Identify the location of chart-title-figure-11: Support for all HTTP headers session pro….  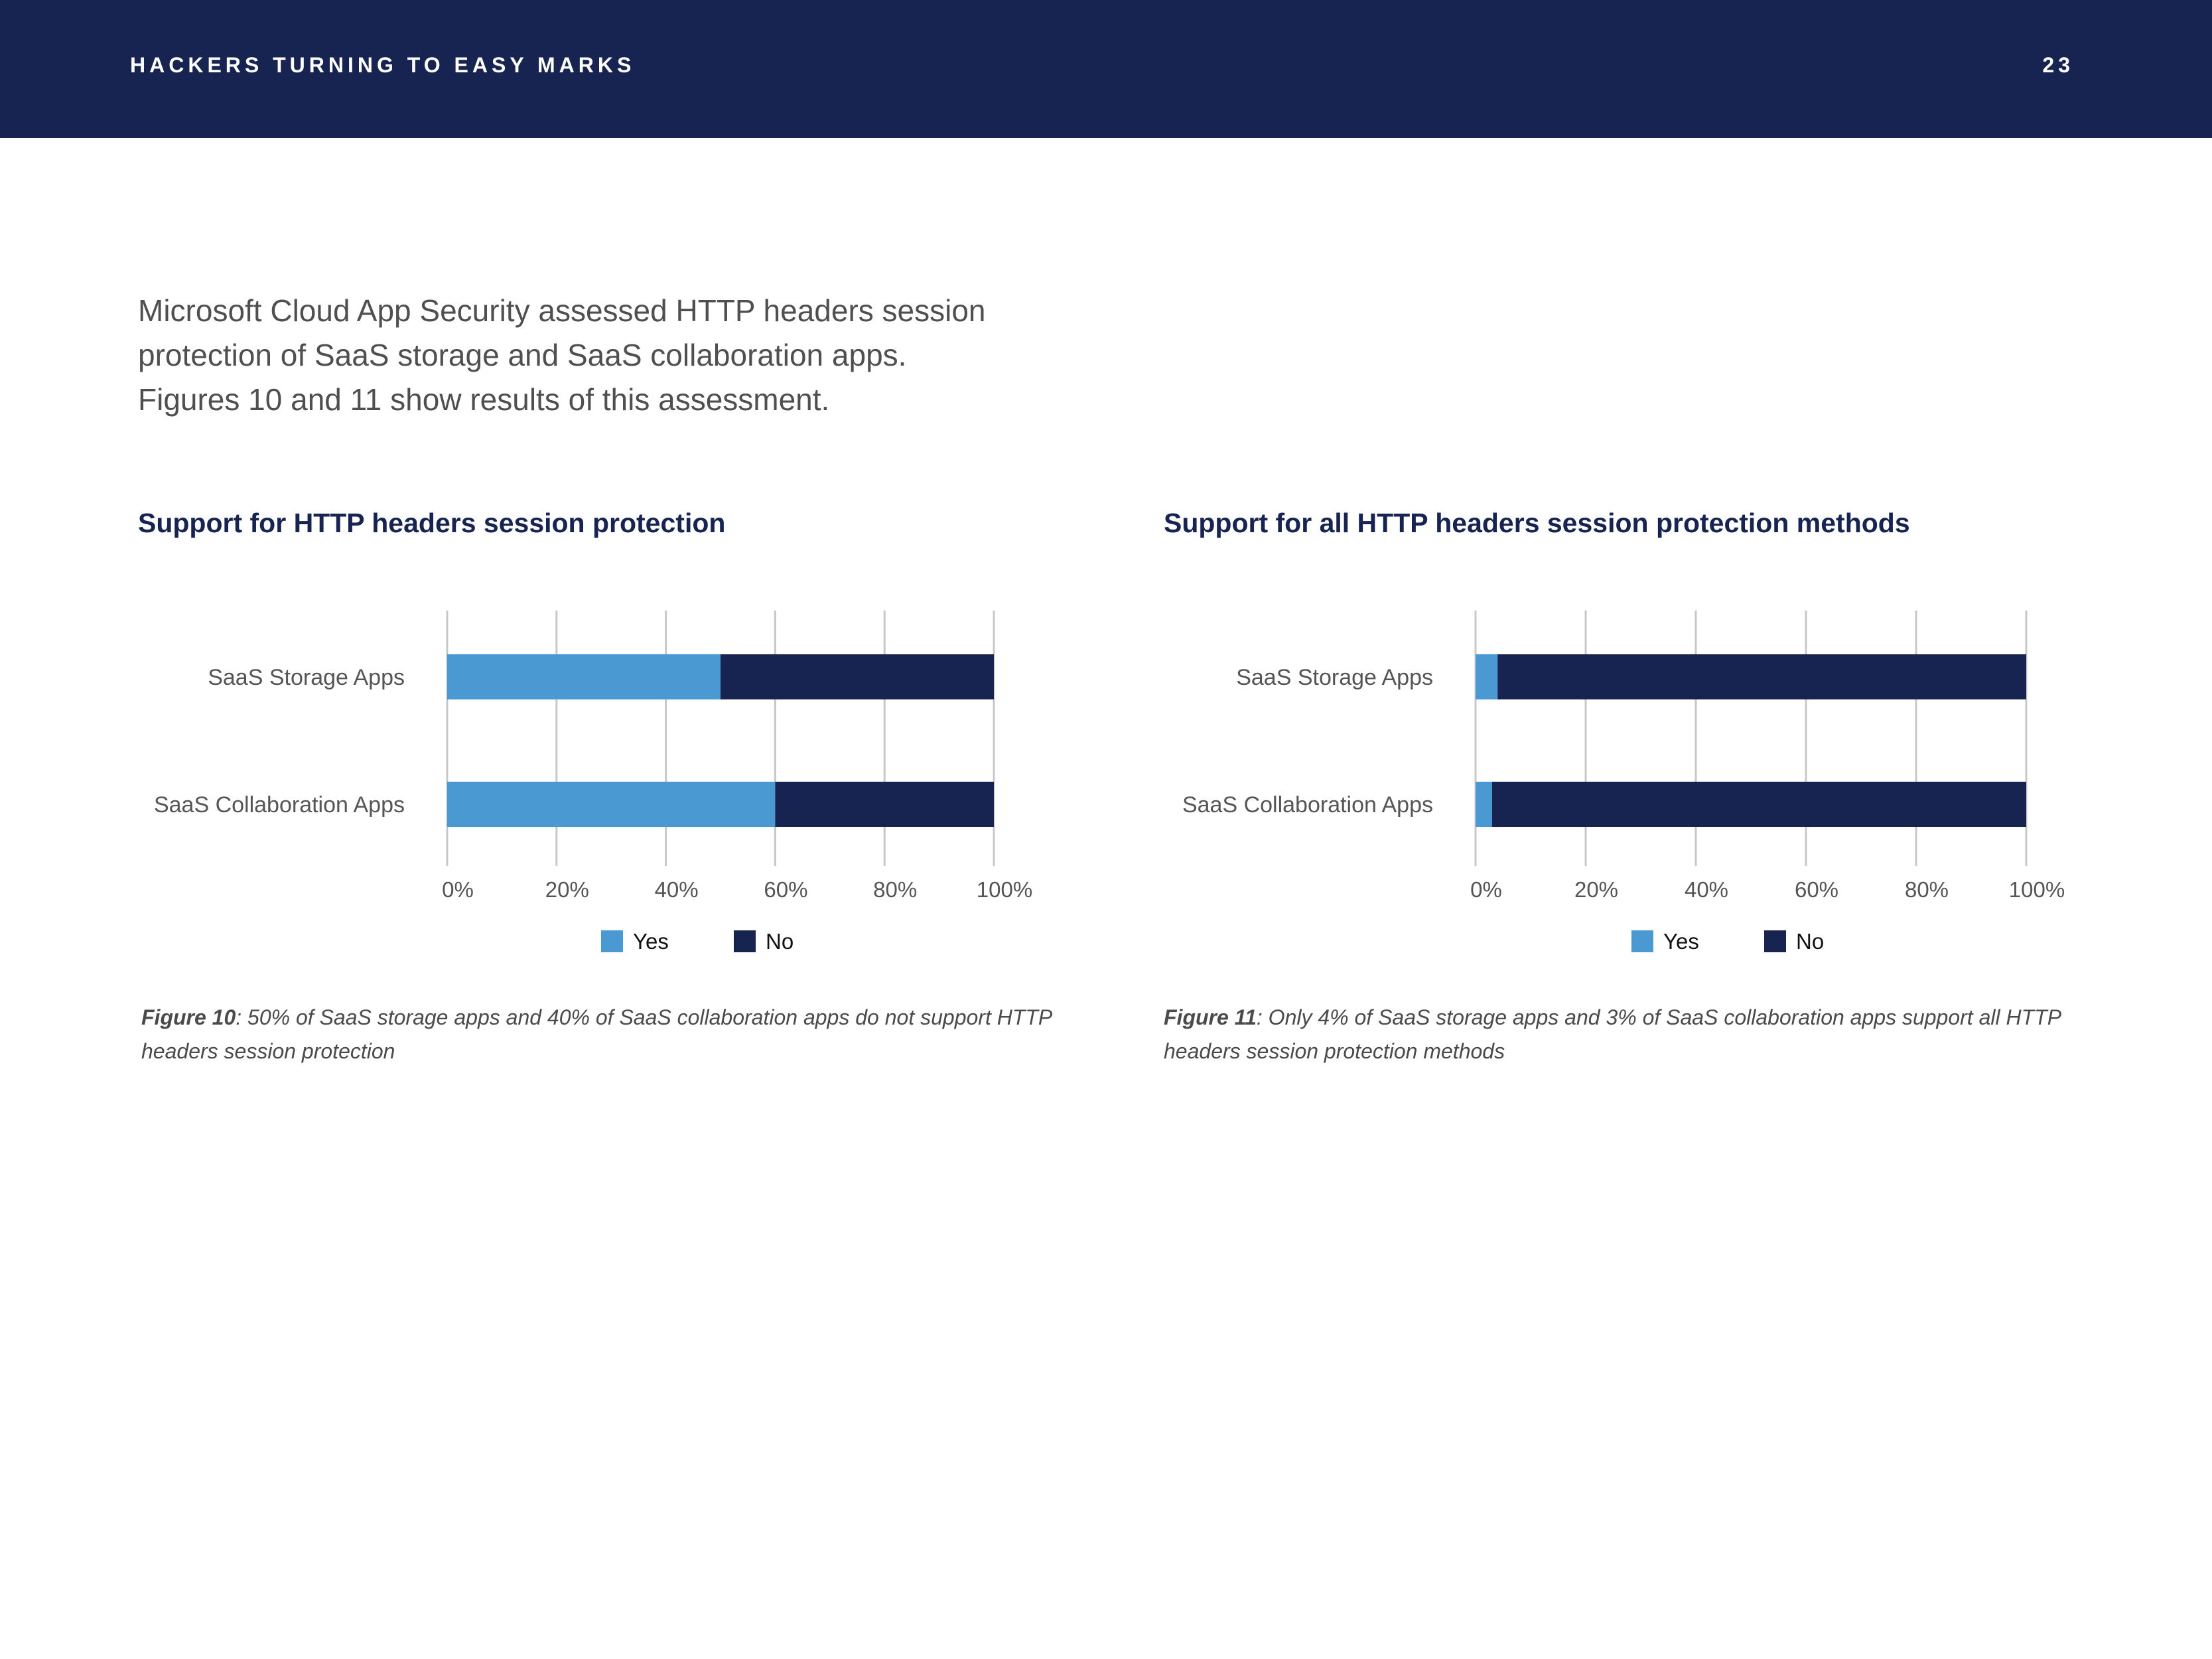
(1537, 523).